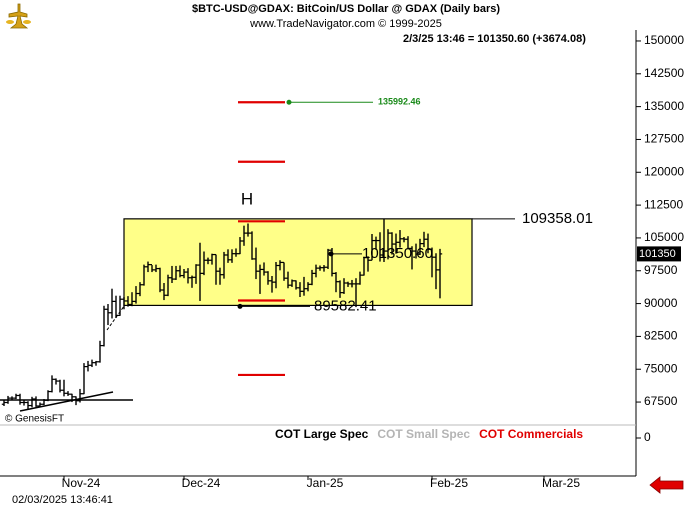  I want to click on x-tick-label: Mar-25, so click(561, 483).